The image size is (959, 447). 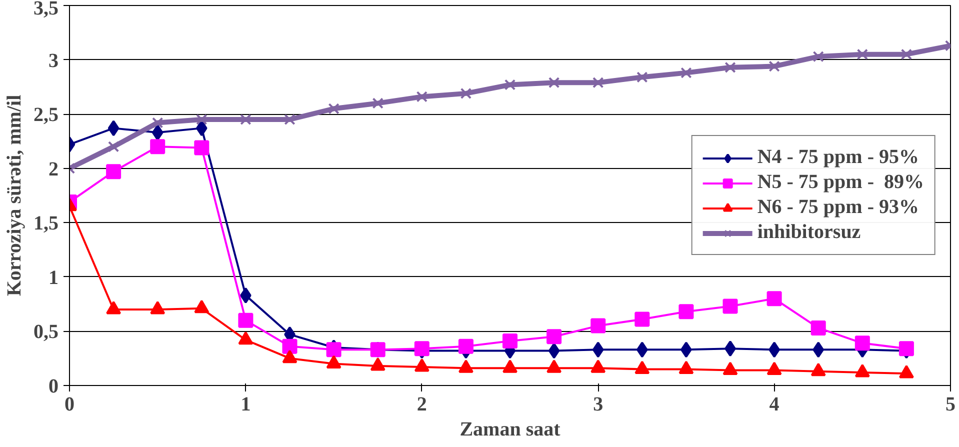 I want to click on y-axis-title: Korroziya sürəti, mm/il, so click(x=15, y=195).